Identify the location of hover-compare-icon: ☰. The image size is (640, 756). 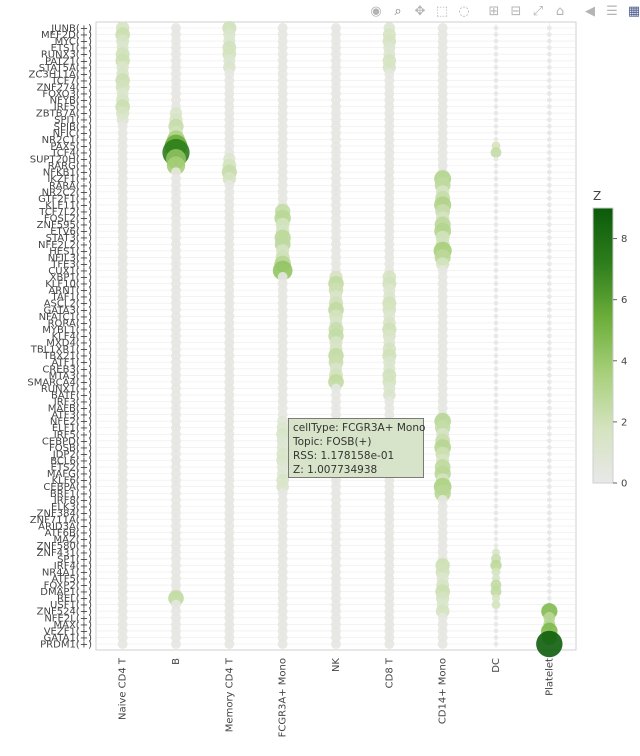
(612, 11).